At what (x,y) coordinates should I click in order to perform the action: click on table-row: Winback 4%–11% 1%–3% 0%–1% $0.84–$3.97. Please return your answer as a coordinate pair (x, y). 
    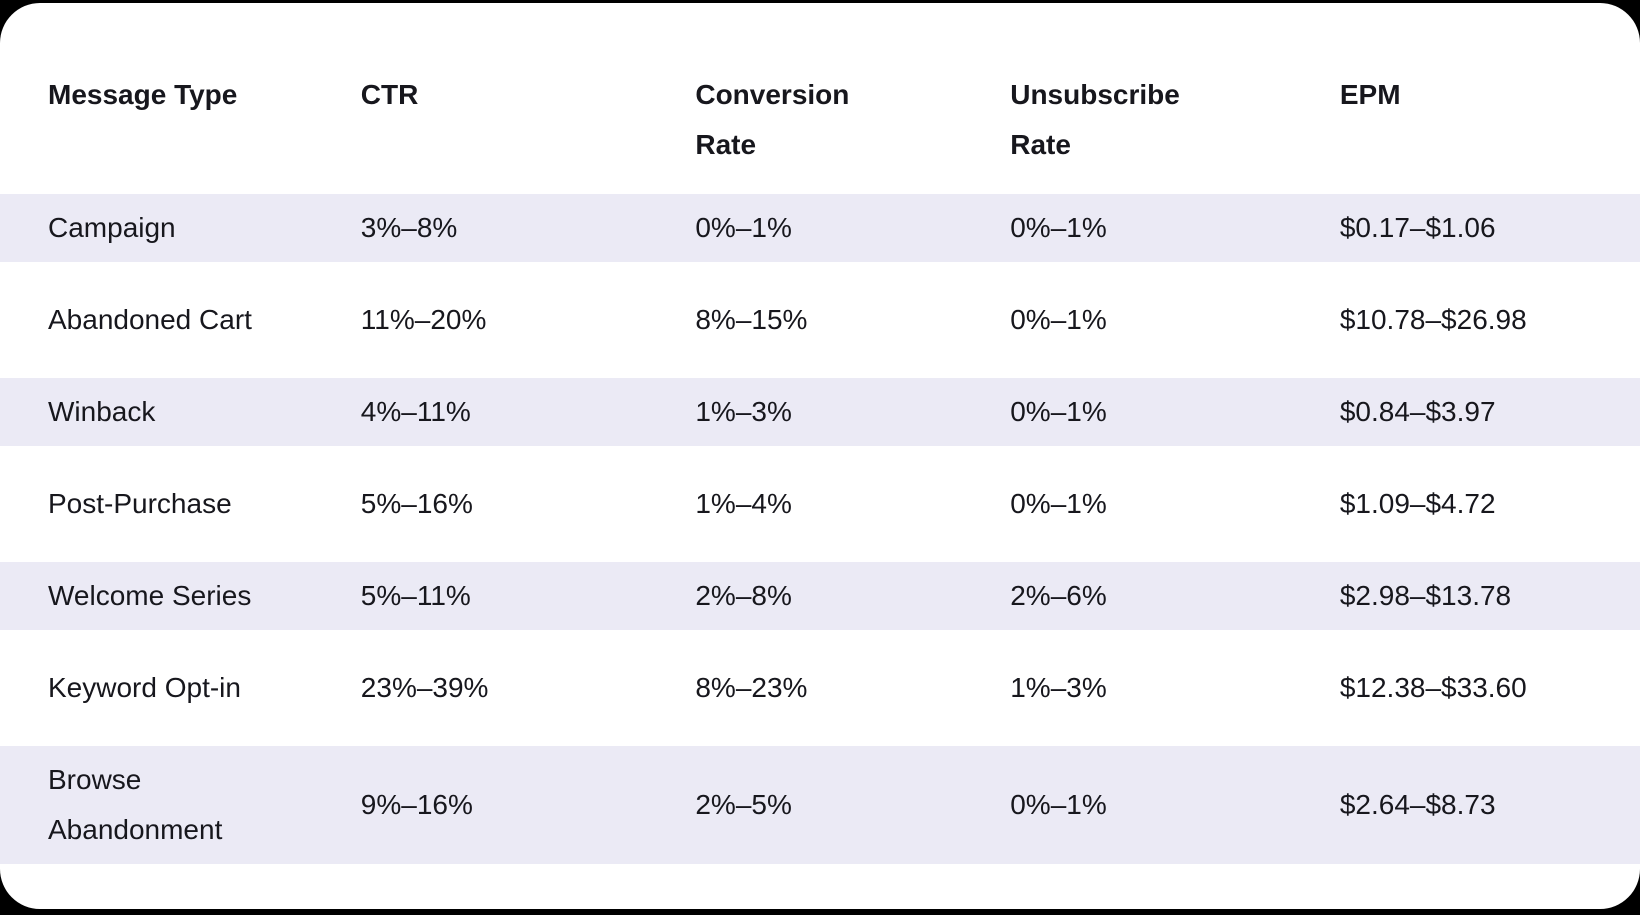
    Looking at the image, I should click on (820, 412).